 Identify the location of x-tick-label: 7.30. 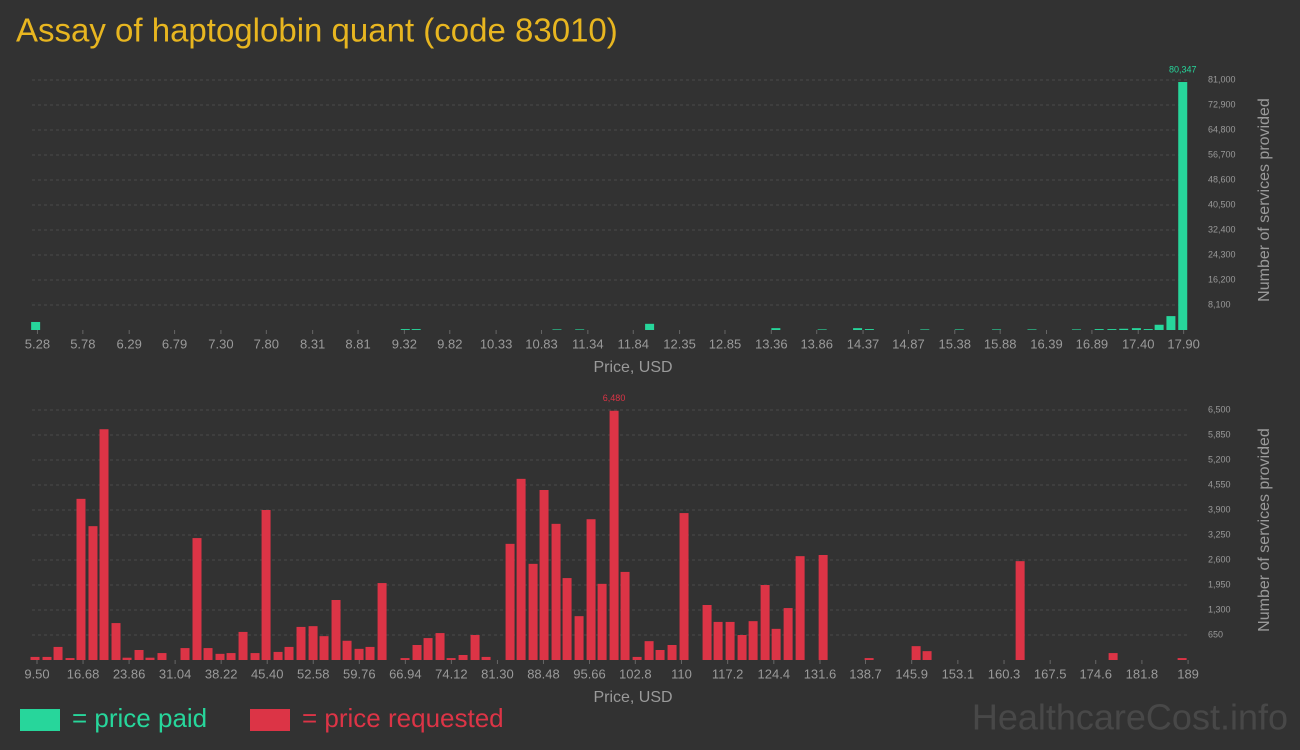
(220, 343).